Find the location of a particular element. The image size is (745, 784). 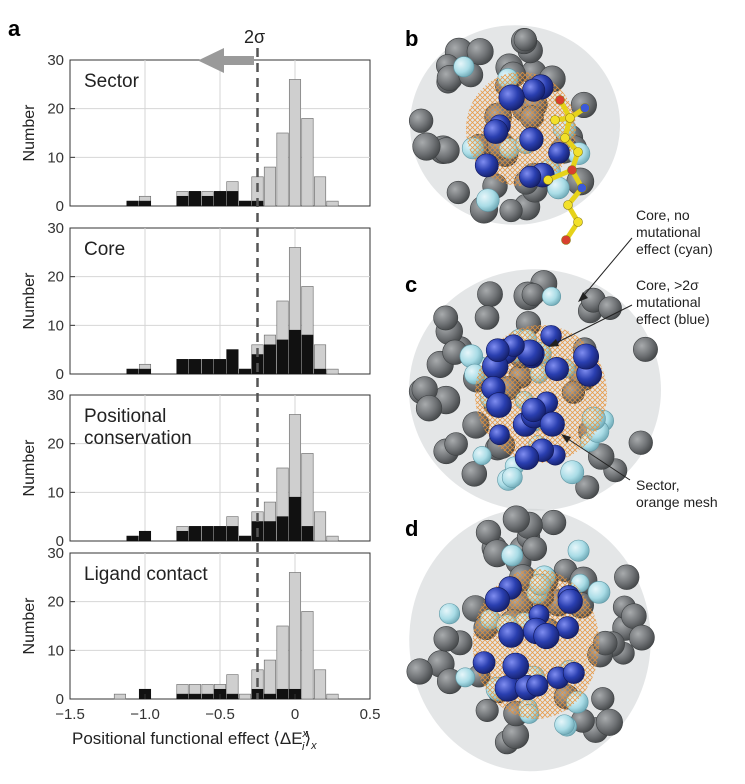

annotation-sector: Sector, orange mesh is located at coordinates (639, 472).